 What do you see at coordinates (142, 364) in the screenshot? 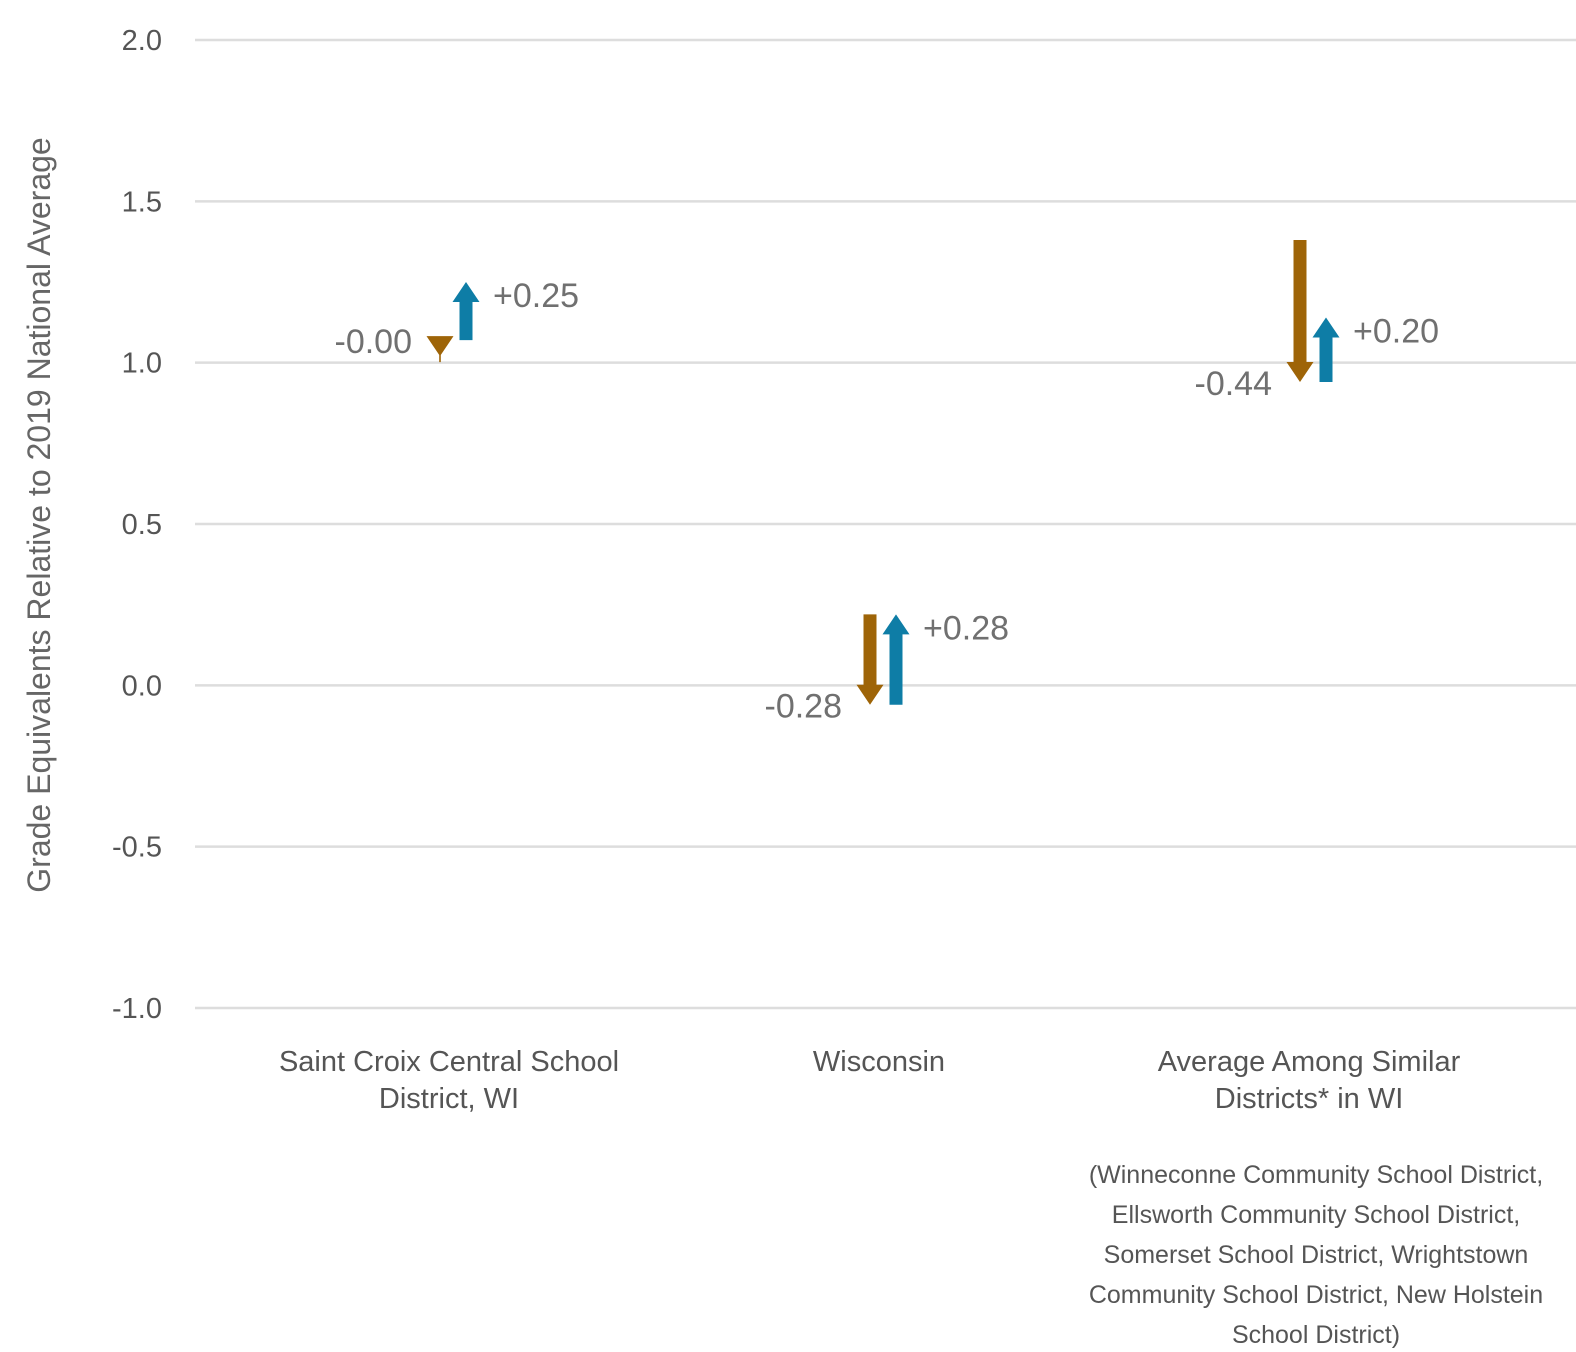
I see `y-tick-label: 1.0` at bounding box center [142, 364].